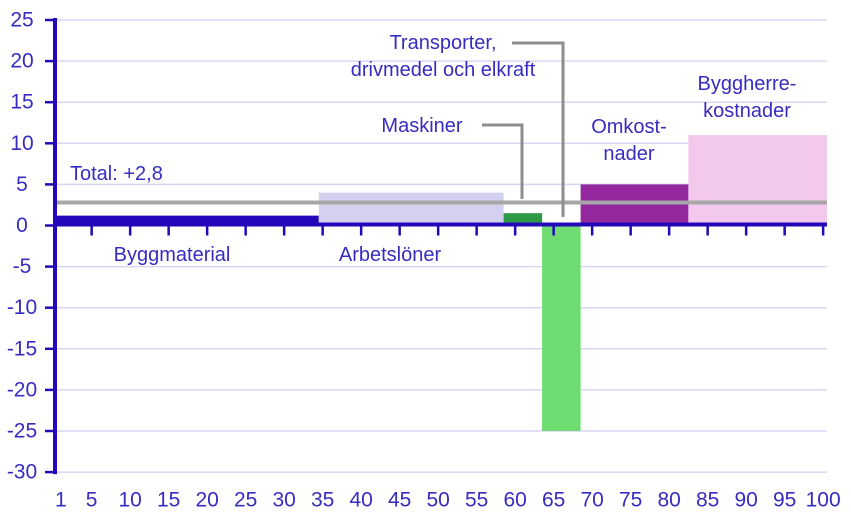  Describe the element at coordinates (442, 43) in the screenshot. I see `transporter-label-line1: Transporter,` at that location.